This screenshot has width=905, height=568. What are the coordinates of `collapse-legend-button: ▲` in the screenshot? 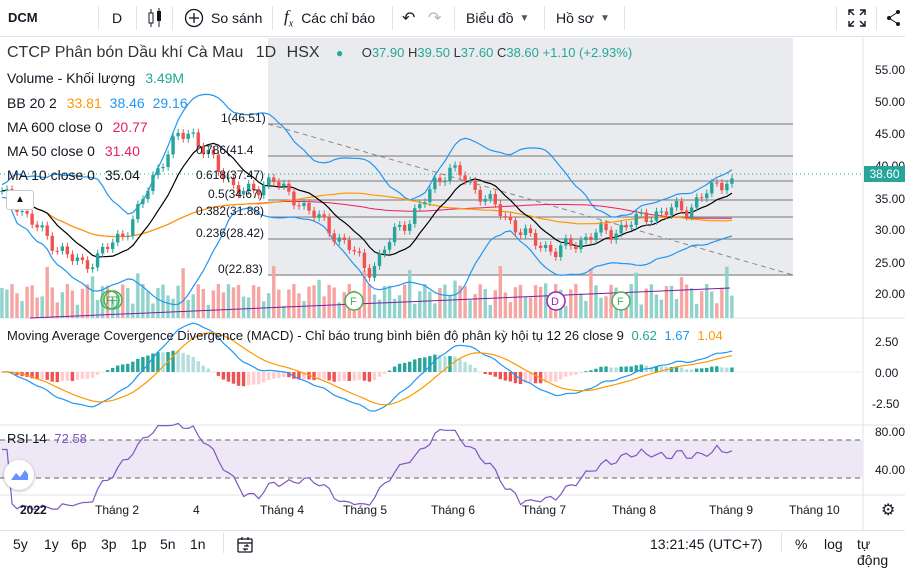 It's located at (20, 200).